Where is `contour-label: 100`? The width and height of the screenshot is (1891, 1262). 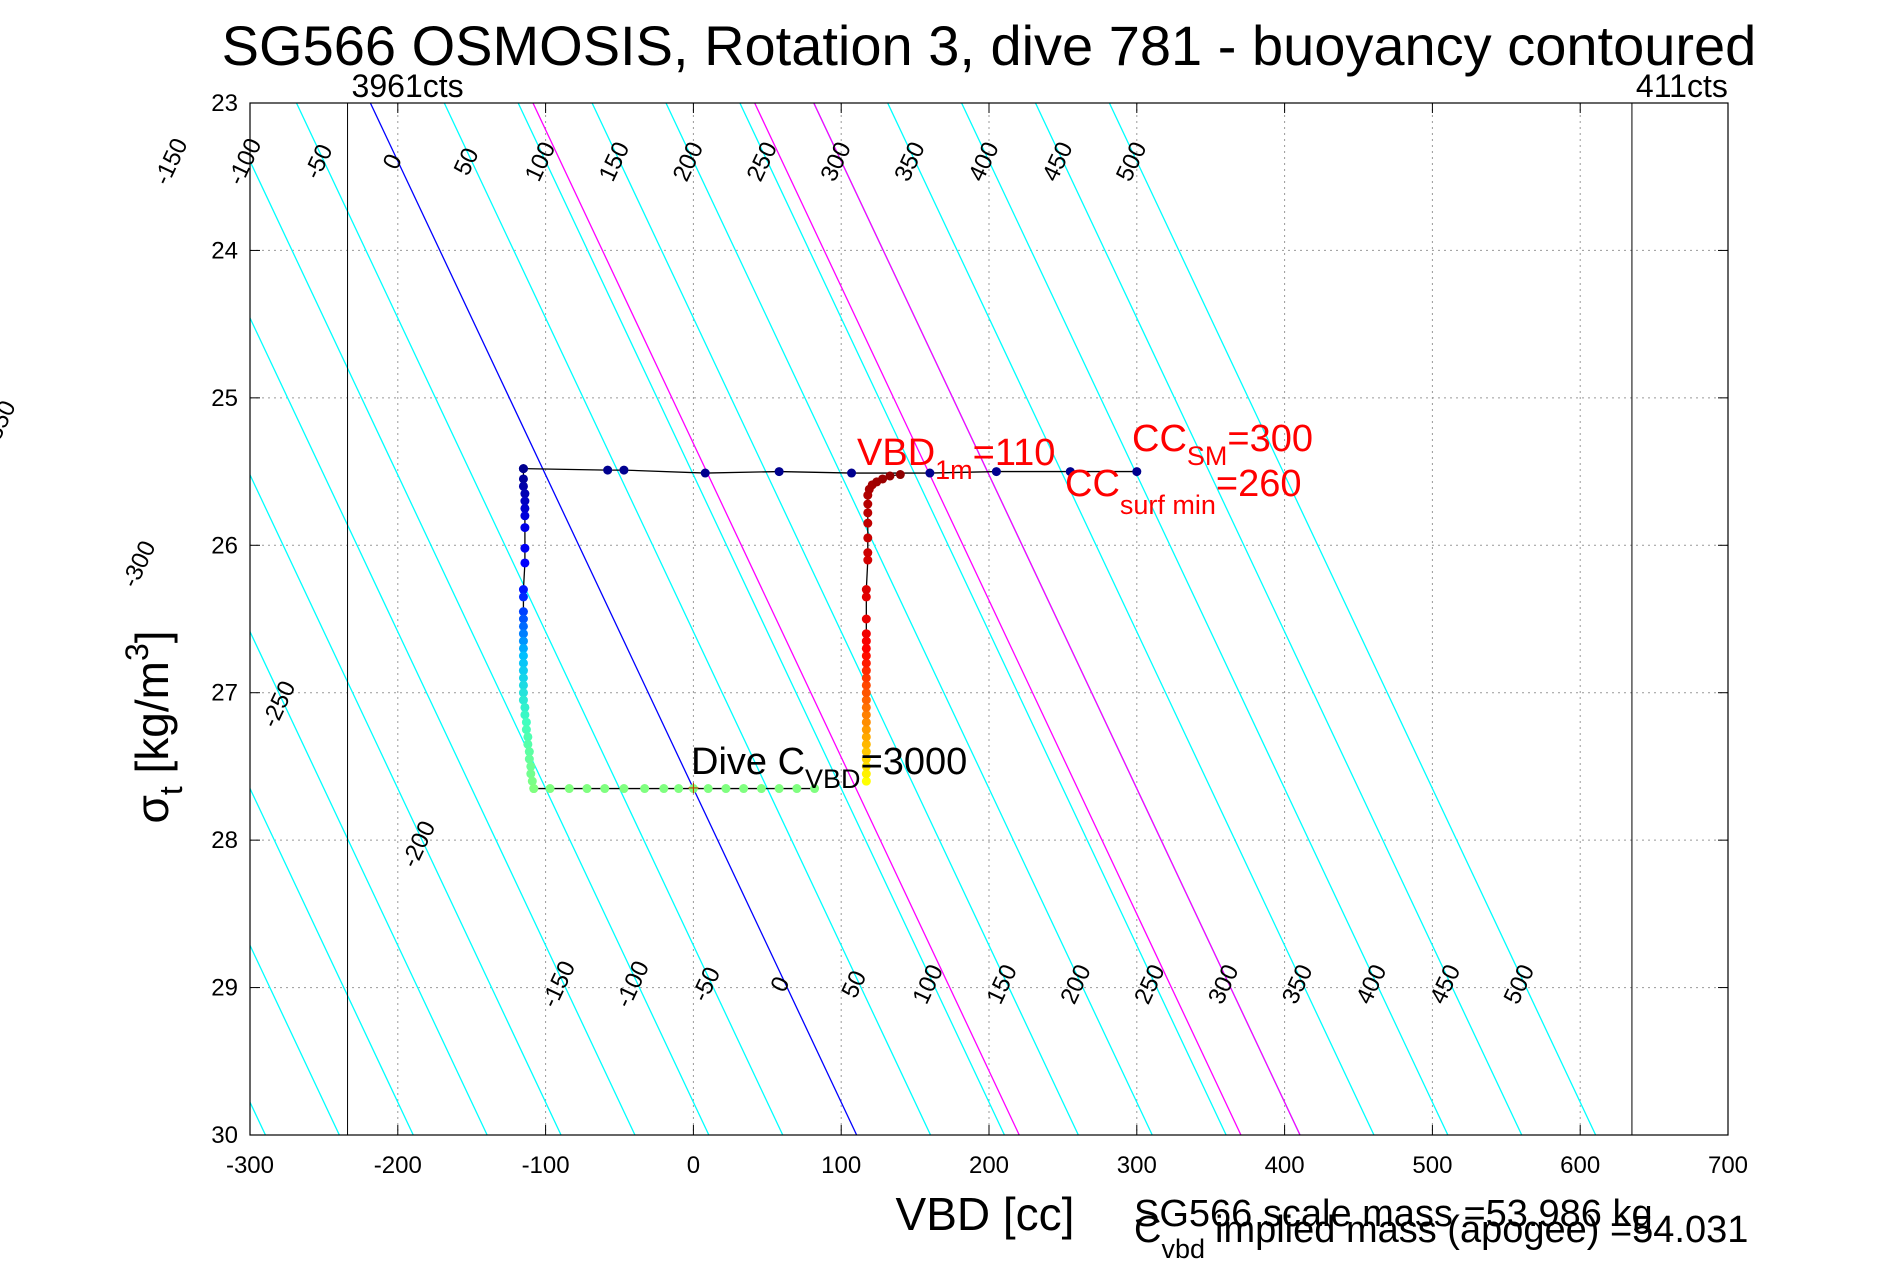 contour-label: 100 is located at coordinates (540, 162).